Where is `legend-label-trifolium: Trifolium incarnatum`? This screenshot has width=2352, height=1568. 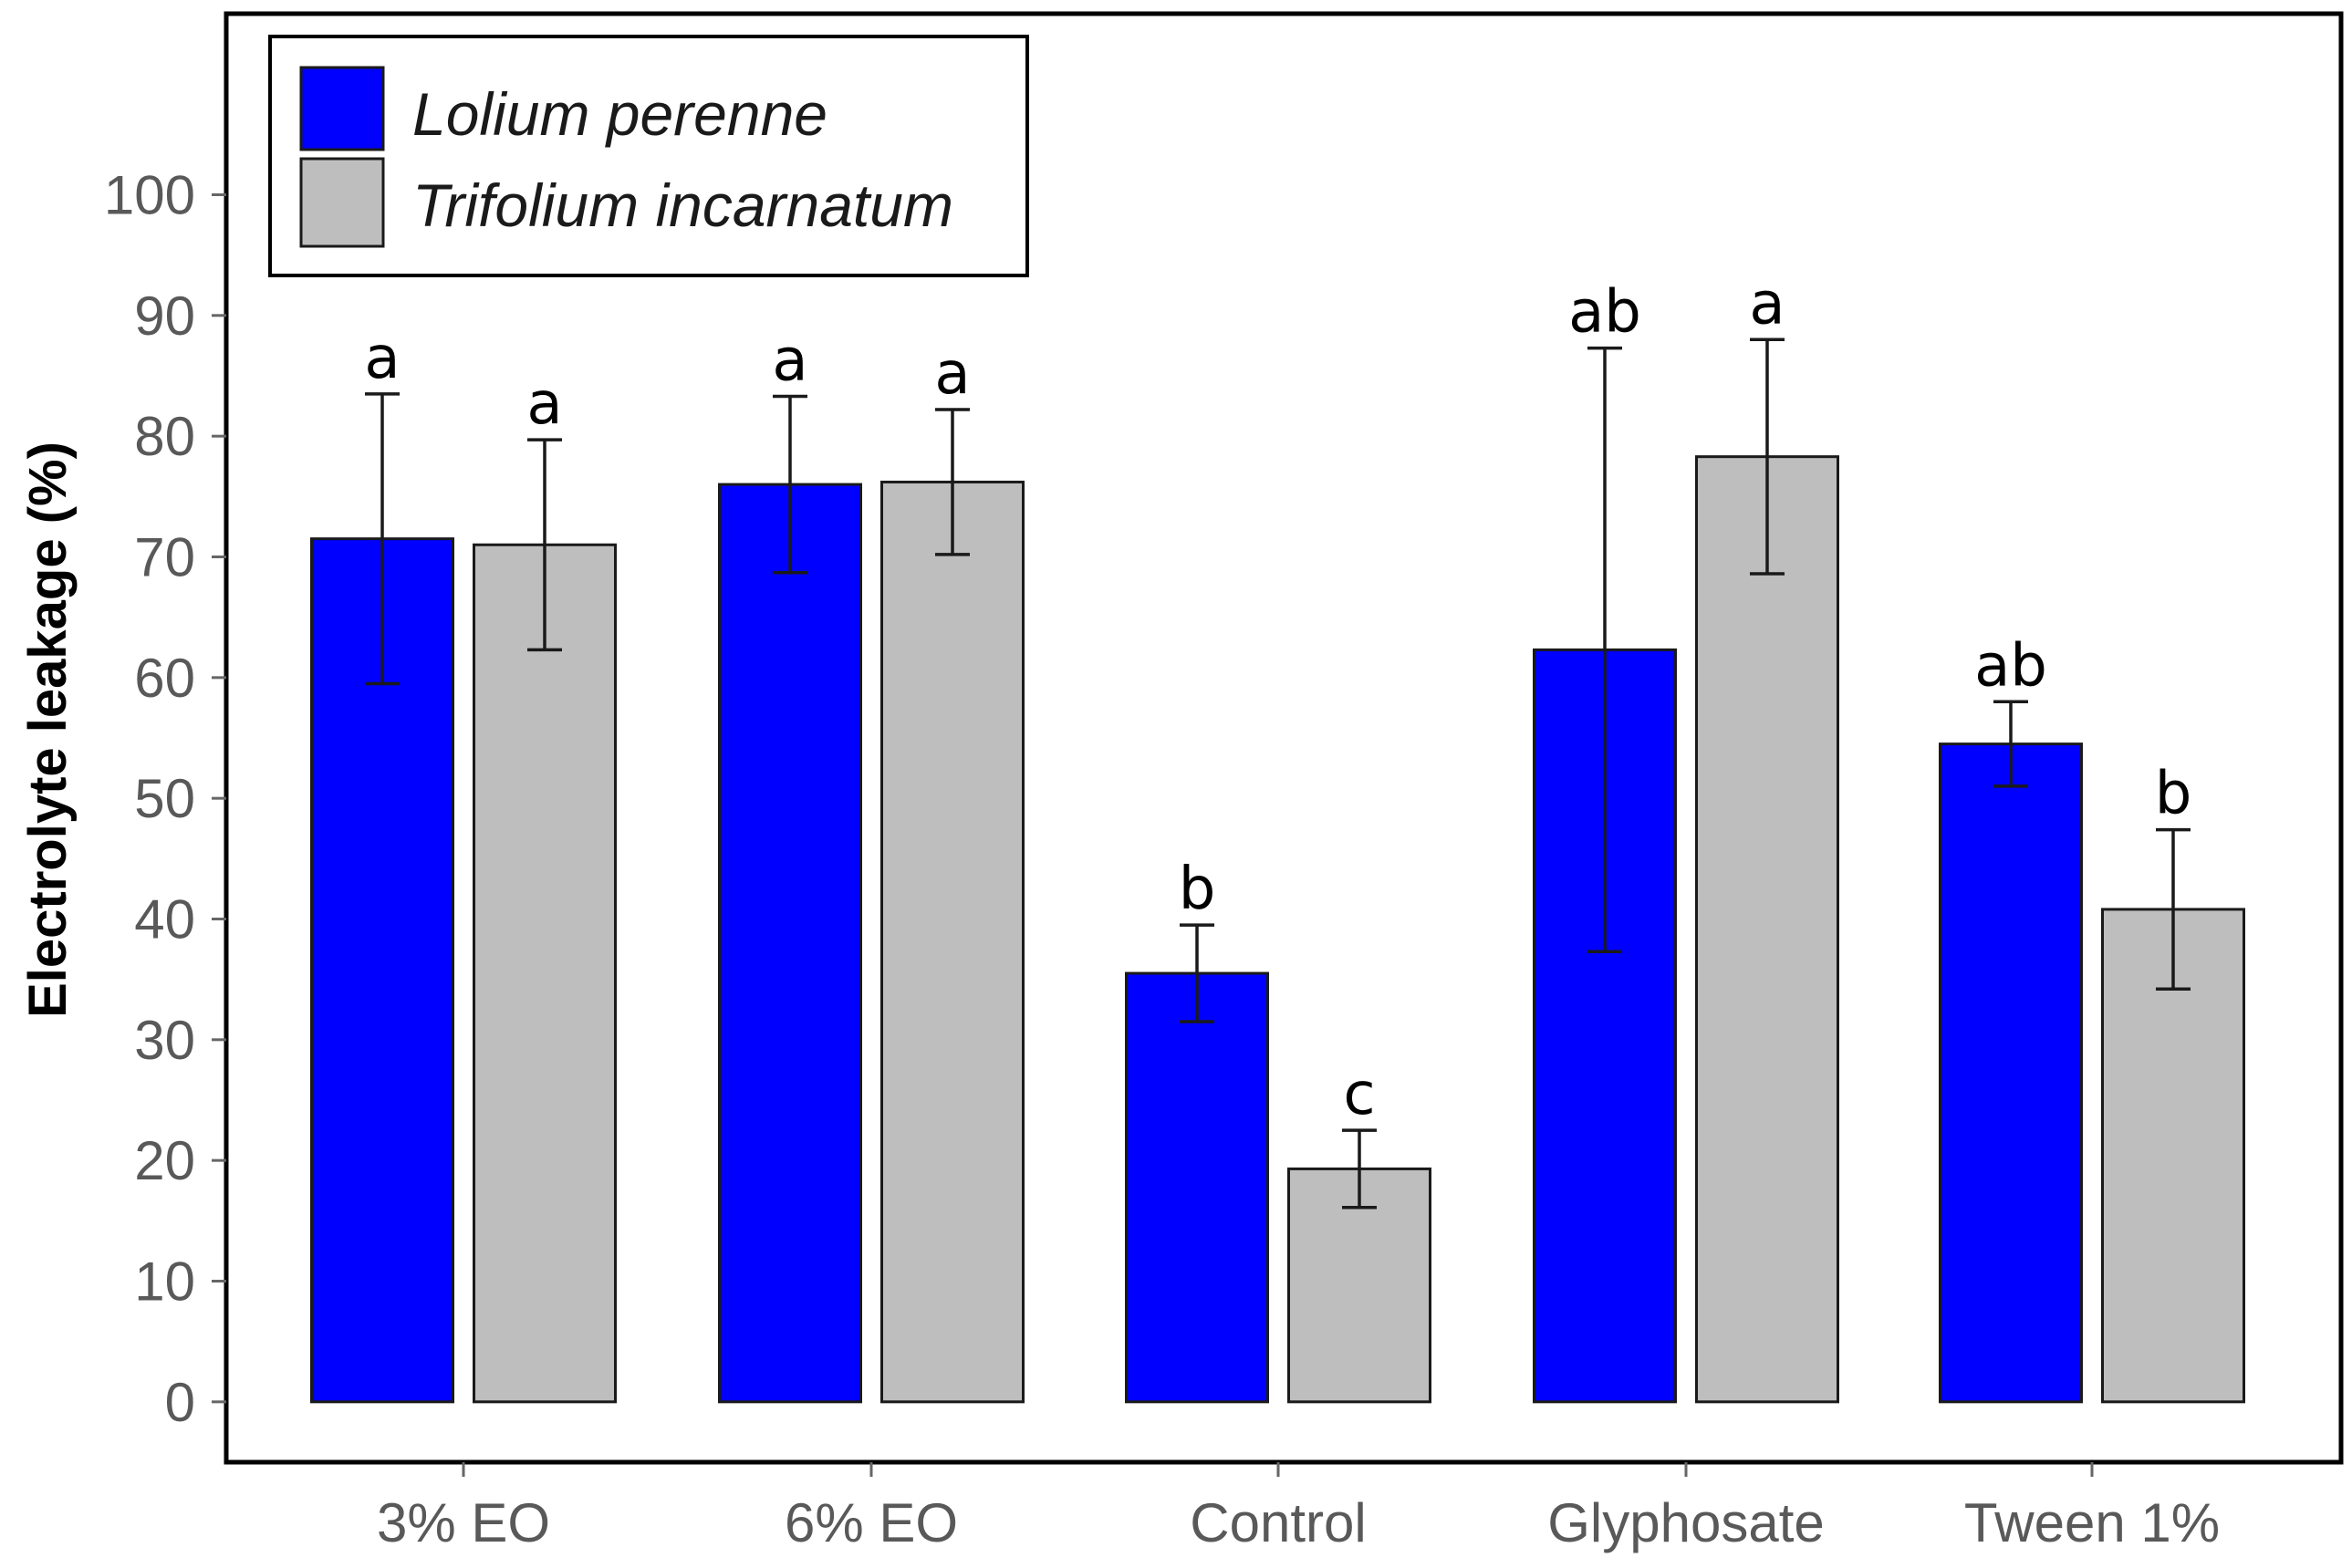
legend-label-trifolium: Trifolium incarnatum is located at coordinates (682, 205).